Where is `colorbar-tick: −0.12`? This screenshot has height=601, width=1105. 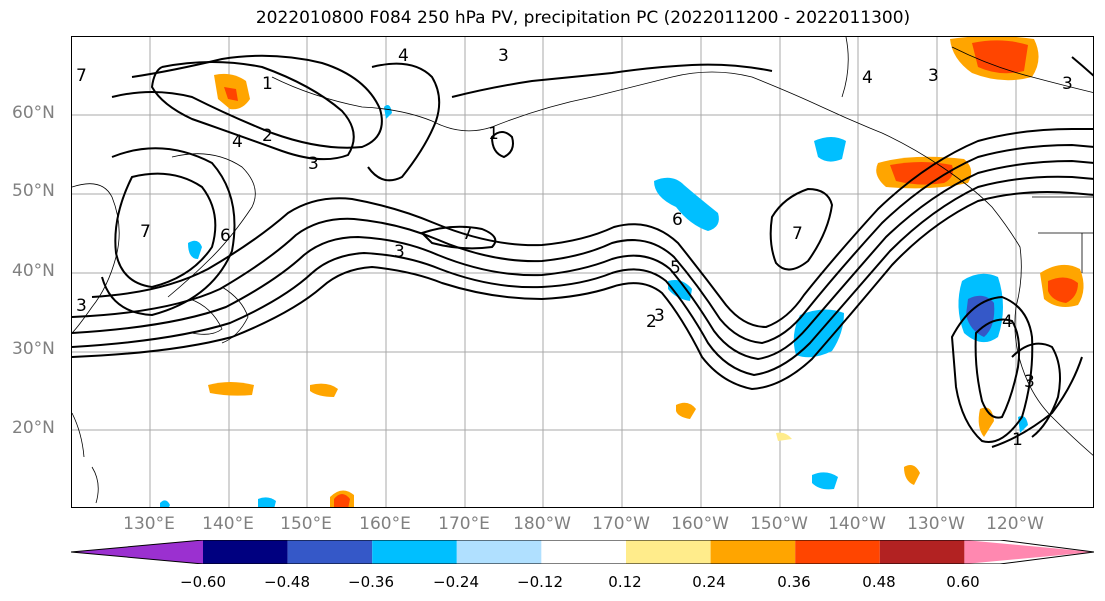 colorbar-tick: −0.12 is located at coordinates (540, 582).